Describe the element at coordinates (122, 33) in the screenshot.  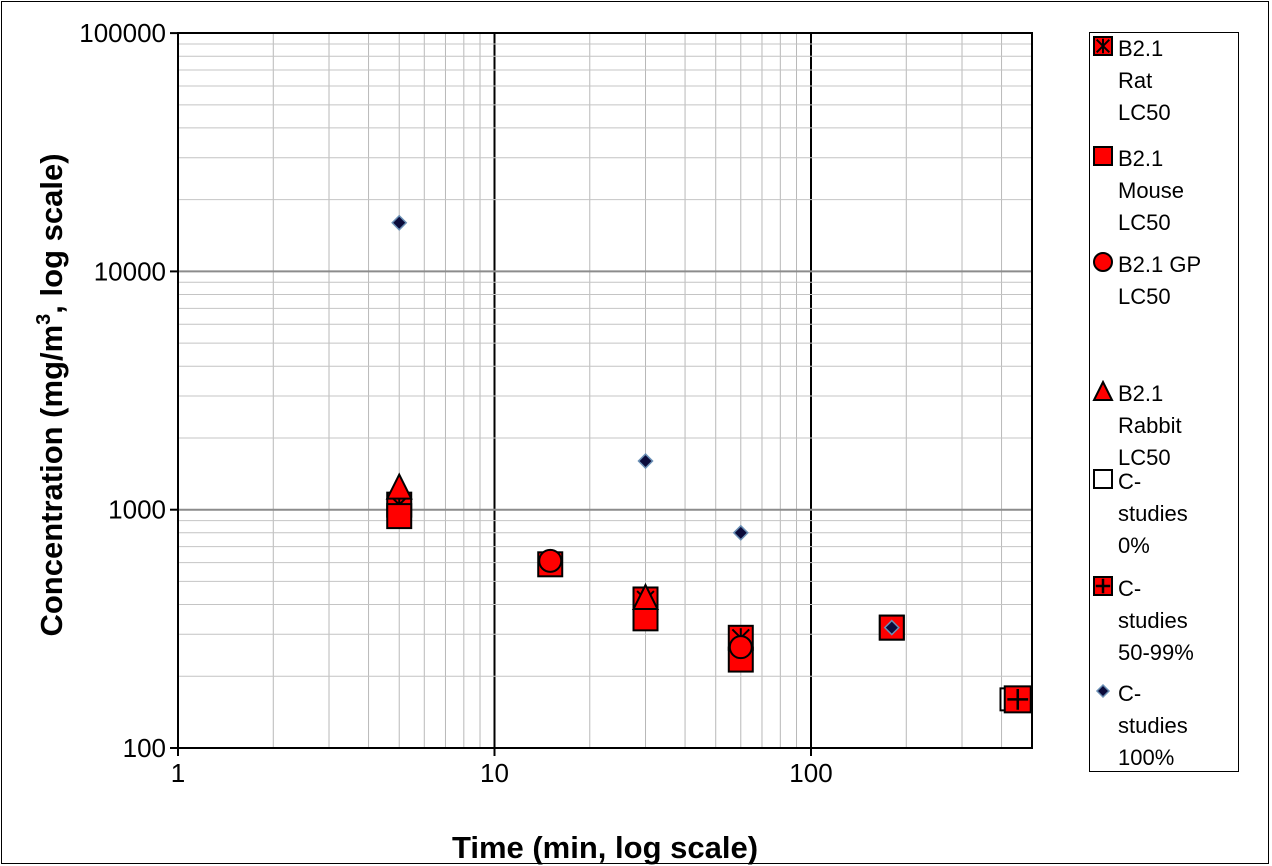
I see `y-tick-label: 100000` at that location.